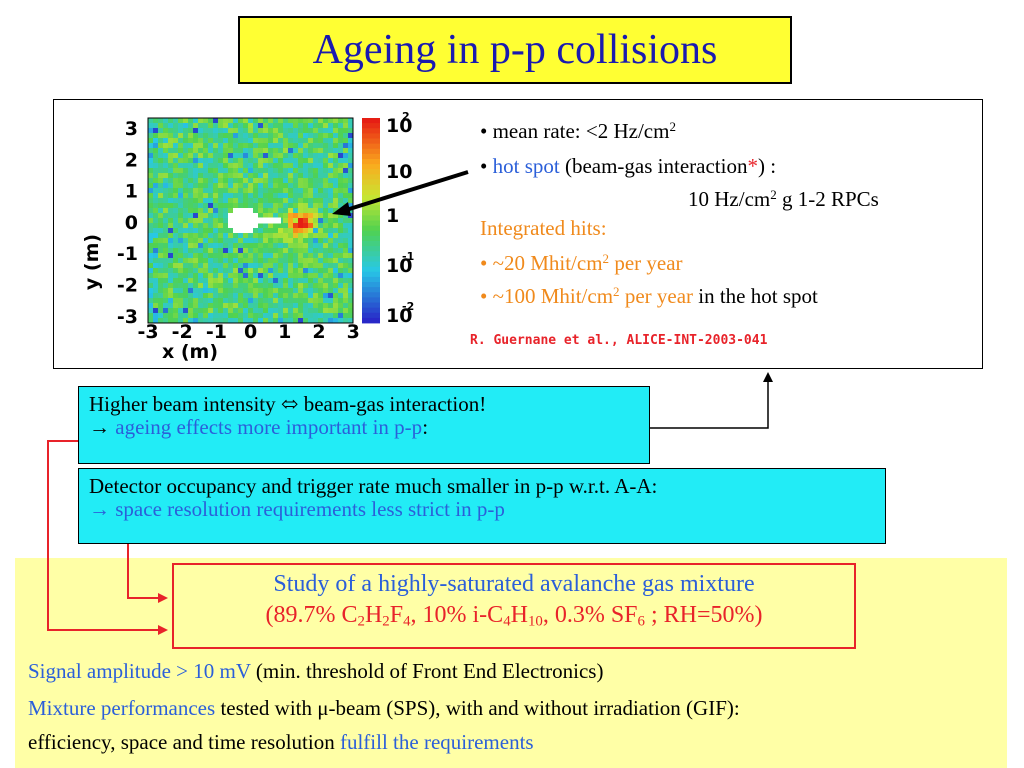 The height and width of the screenshot is (768, 1024). What do you see at coordinates (250, 220) in the screenshot?
I see `heatmap-frame` at bounding box center [250, 220].